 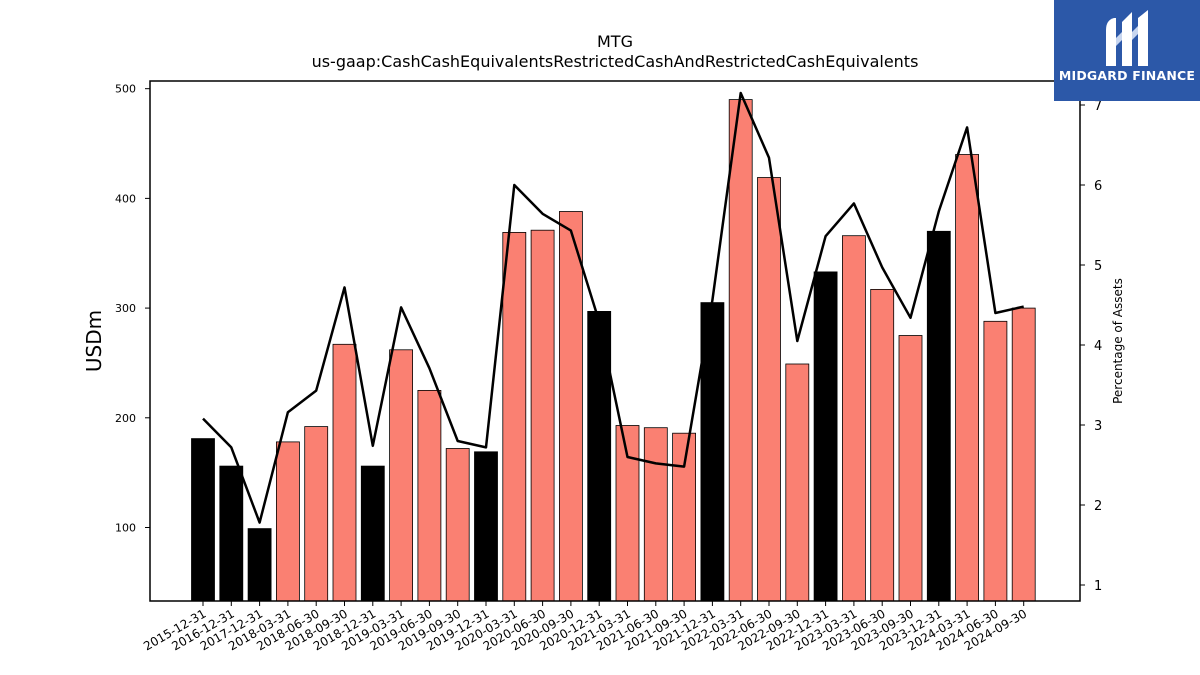 What do you see at coordinates (1098, 426) in the screenshot?
I see `y2-tick-label: 3` at bounding box center [1098, 426].